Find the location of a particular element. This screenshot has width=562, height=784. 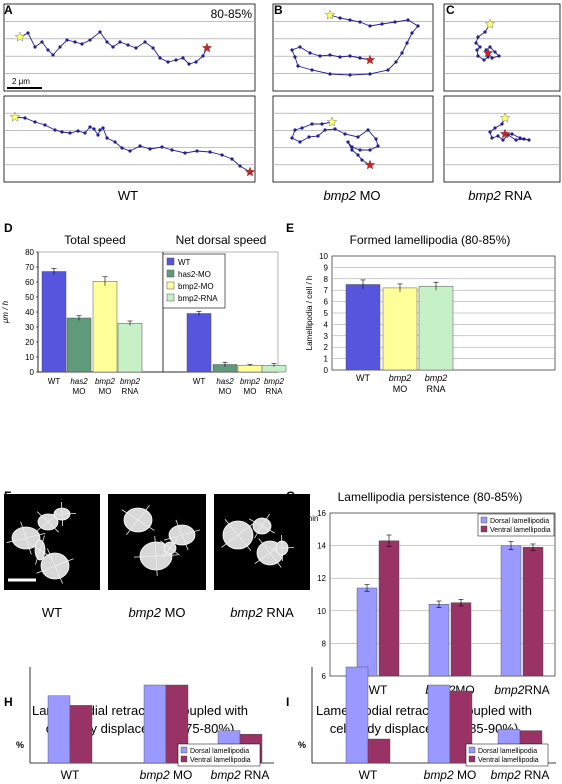

scale-bar-label: 2 μm is located at coordinates (21, 81).